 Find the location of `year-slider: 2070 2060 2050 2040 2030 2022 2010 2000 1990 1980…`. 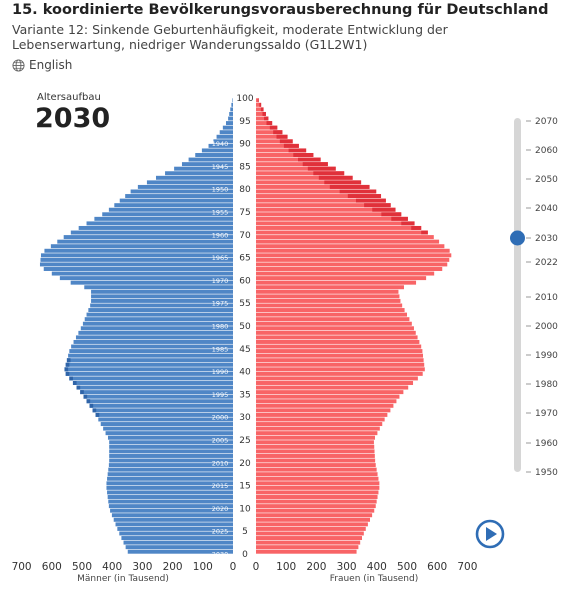

year-slider: 2070 2060 2050 2040 2030 2022 2010 2000 1990 1980… is located at coordinates (534, 297).